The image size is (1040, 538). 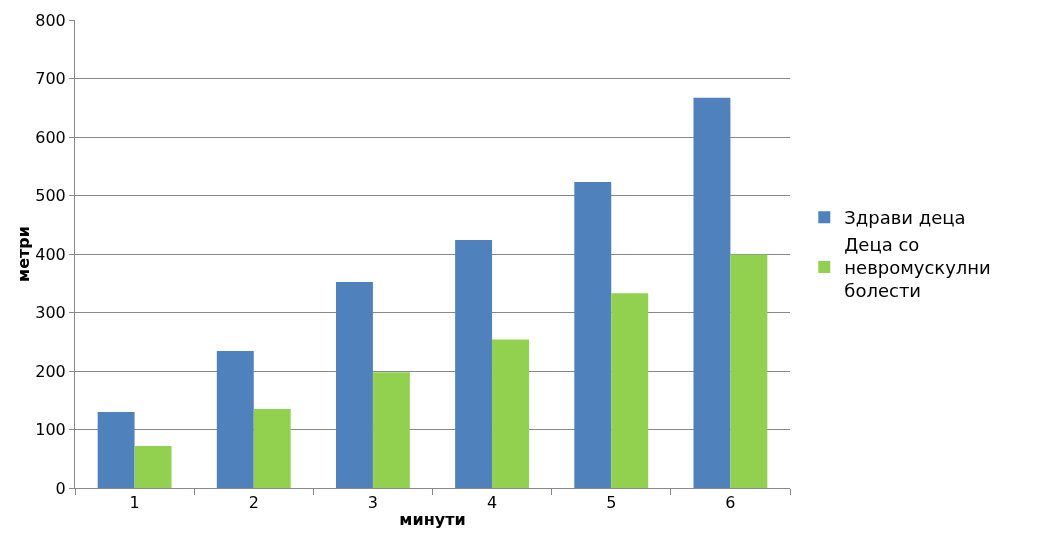 I want to click on x-tick-label: 2, so click(x=253, y=503).